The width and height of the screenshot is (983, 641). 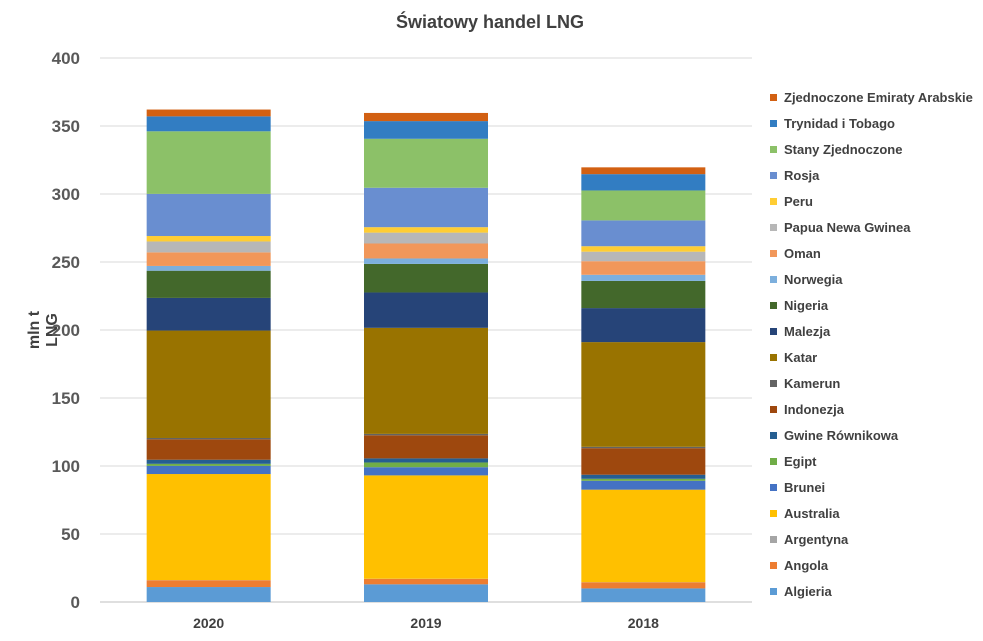 I want to click on legend-label: Angola, so click(x=806, y=565).